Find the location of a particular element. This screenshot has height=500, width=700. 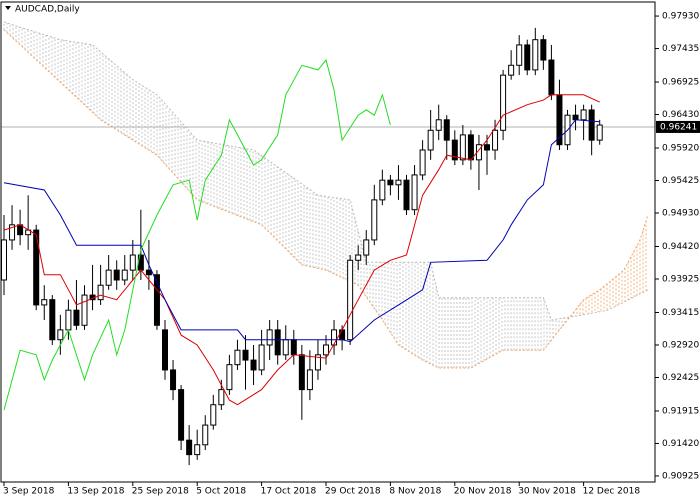

price-label-box is located at coordinates (678, 126).